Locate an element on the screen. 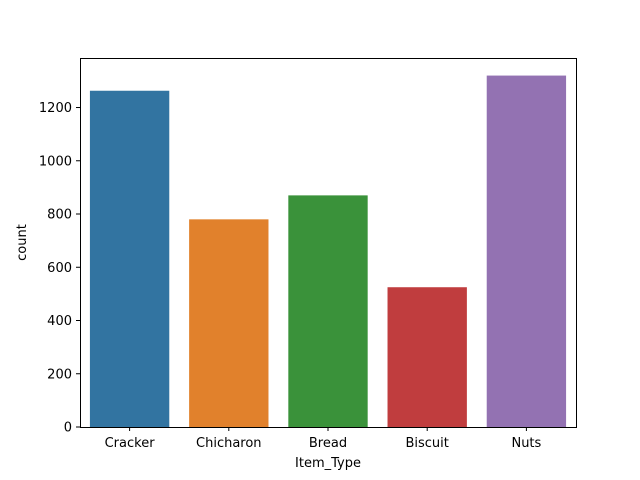 The image size is (640, 480). x-tick-label: Biscuit is located at coordinates (426, 443).